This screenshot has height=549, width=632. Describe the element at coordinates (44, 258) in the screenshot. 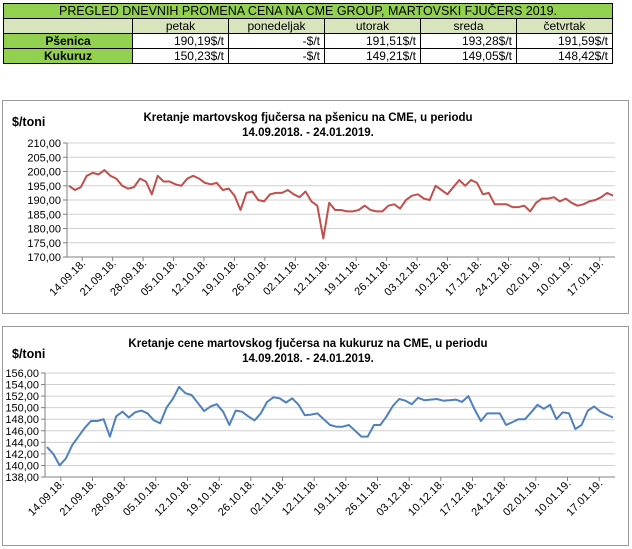

I see `y-tick-label: 170,00` at that location.